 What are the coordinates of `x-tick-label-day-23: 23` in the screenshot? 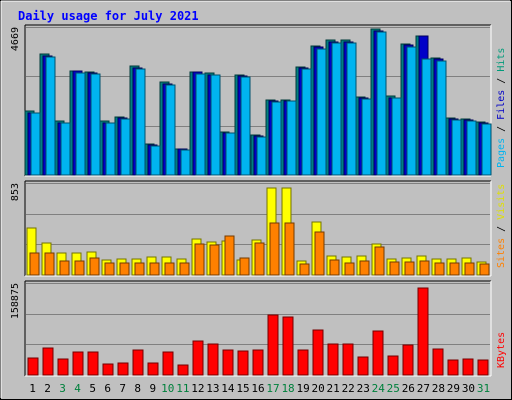 It's located at (363, 388).